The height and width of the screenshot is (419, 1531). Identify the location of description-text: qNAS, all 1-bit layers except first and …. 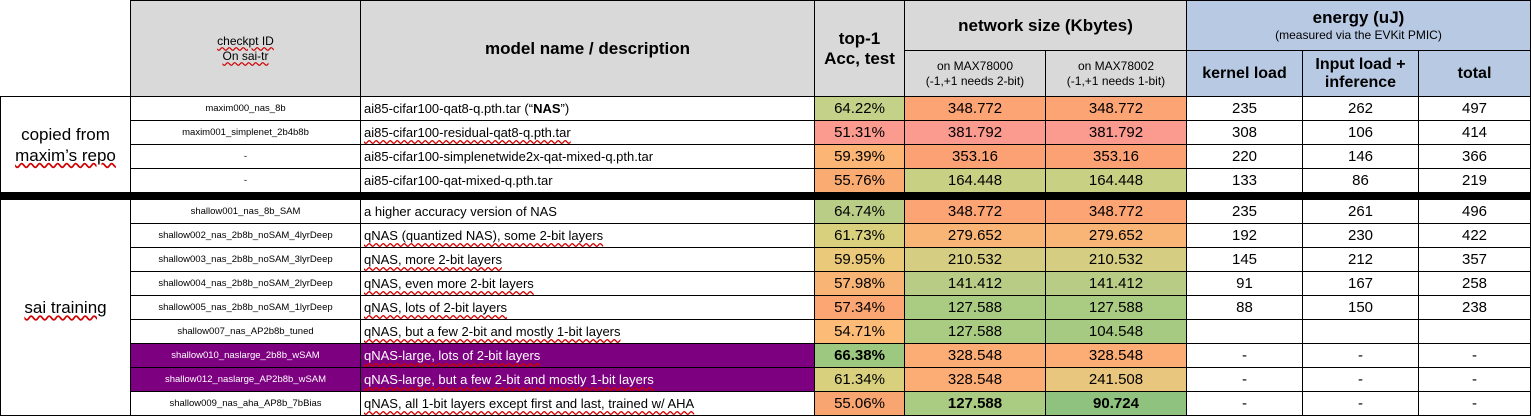
(529, 403).